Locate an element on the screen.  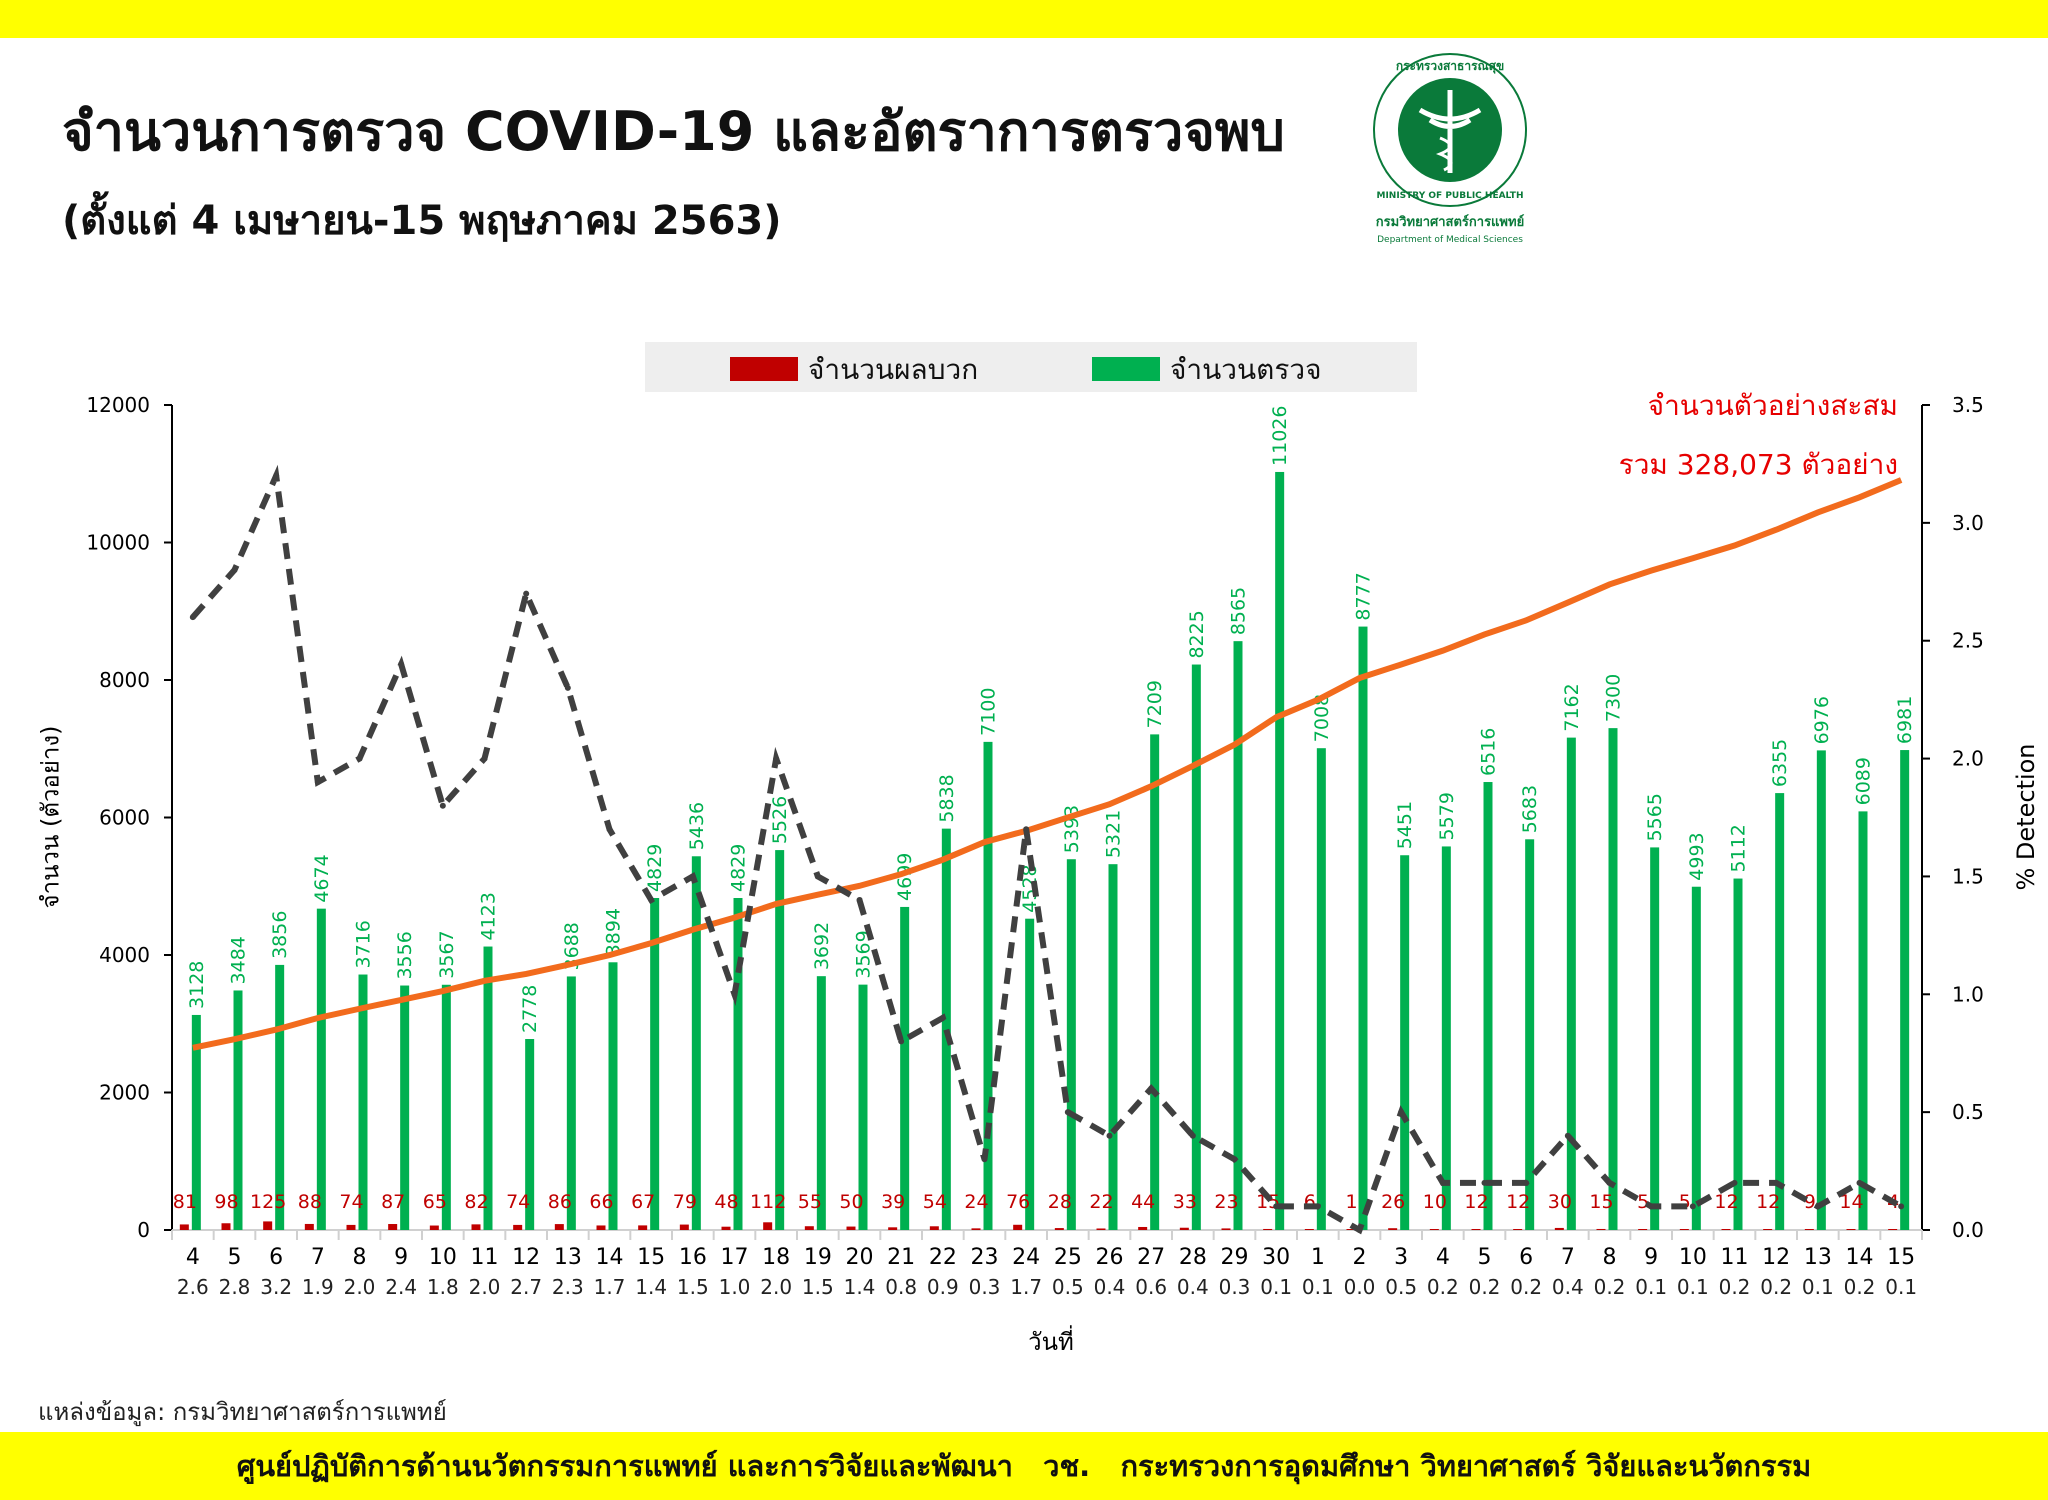
positive-data-label: 22 is located at coordinates (1101, 1202).